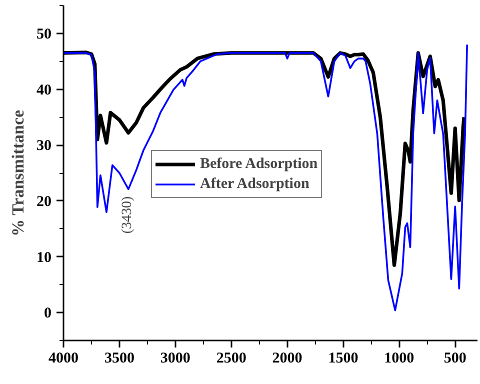 This screenshot has height=384, width=480. I want to click on y-tick-label: 20, so click(44, 202).